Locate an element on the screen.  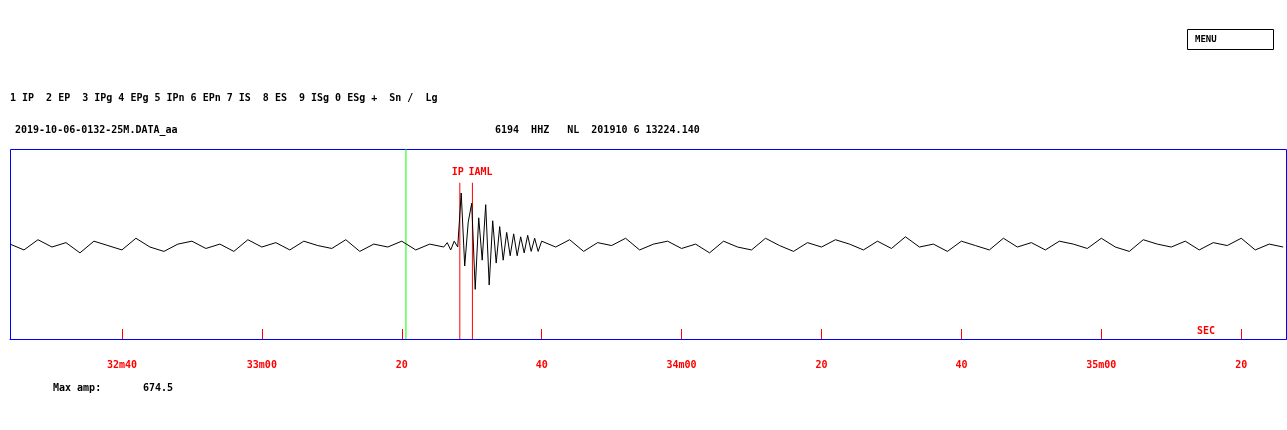
text: MENU is located at coordinates (1206, 38).